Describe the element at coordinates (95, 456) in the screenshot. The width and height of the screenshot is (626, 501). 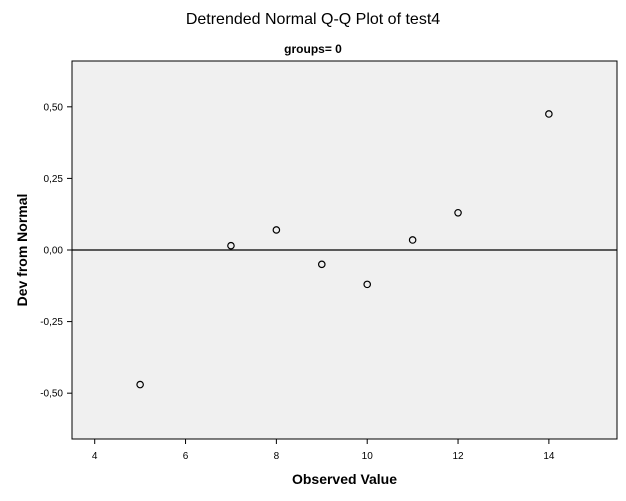
I see `x-tick-label: 4` at that location.